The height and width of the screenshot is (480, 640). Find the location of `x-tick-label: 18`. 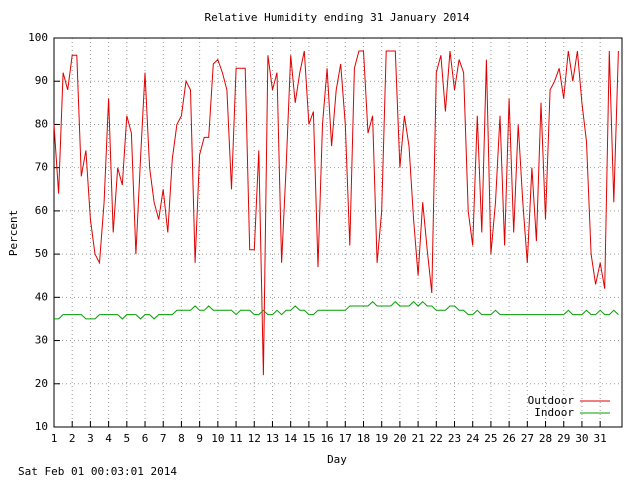

x-tick-label: 18 is located at coordinates (363, 438).